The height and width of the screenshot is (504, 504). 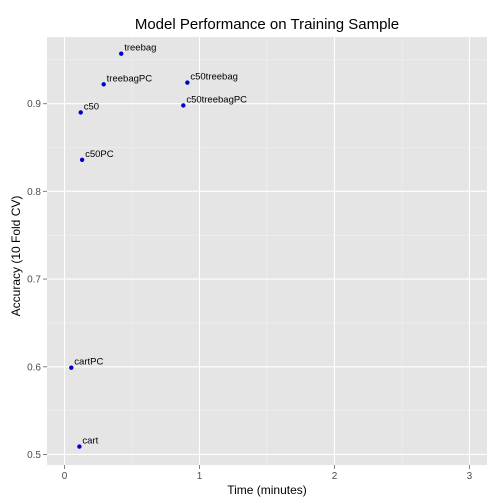 What do you see at coordinates (34, 367) in the screenshot?
I see `y-tick-label: 0.6` at bounding box center [34, 367].